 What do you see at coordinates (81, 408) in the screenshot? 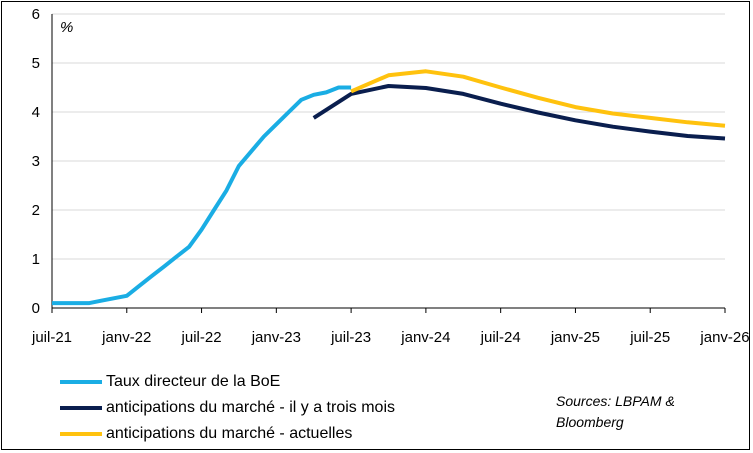
I see `legend-swatch-three-months-ago` at bounding box center [81, 408].